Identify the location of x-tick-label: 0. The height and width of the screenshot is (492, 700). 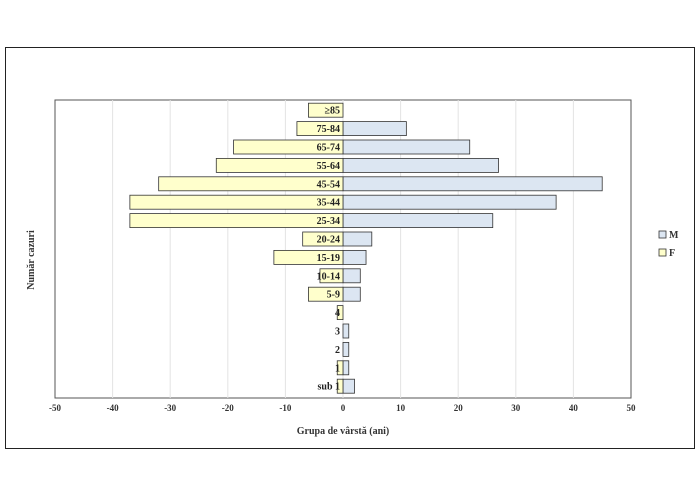
(343, 408).